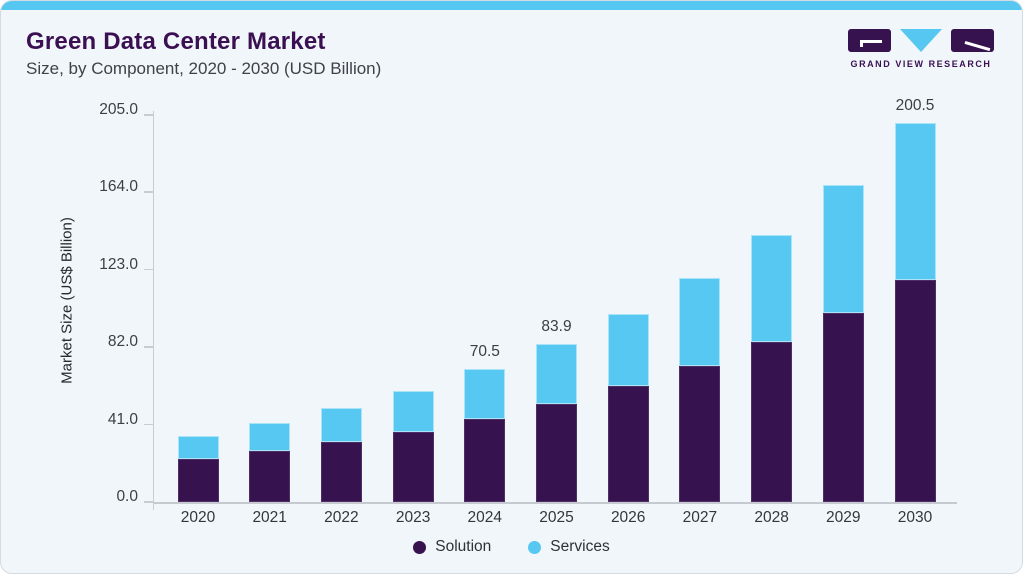  What do you see at coordinates (485, 517) in the screenshot?
I see `x-tick-label-2024: 2024` at bounding box center [485, 517].